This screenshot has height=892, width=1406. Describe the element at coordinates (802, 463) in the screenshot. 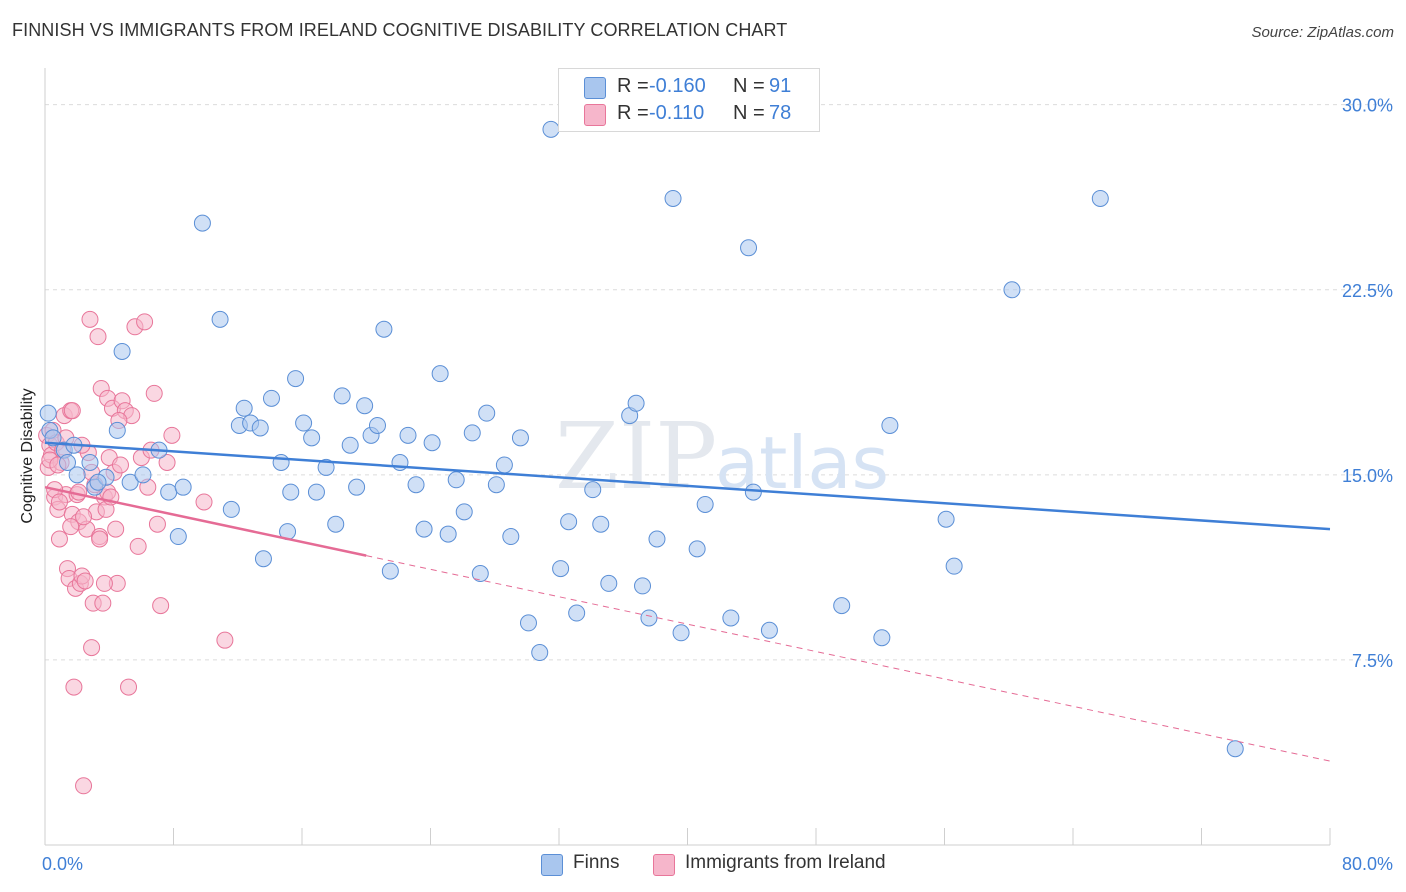

I see `watermark-atlas: atlas` at that location.